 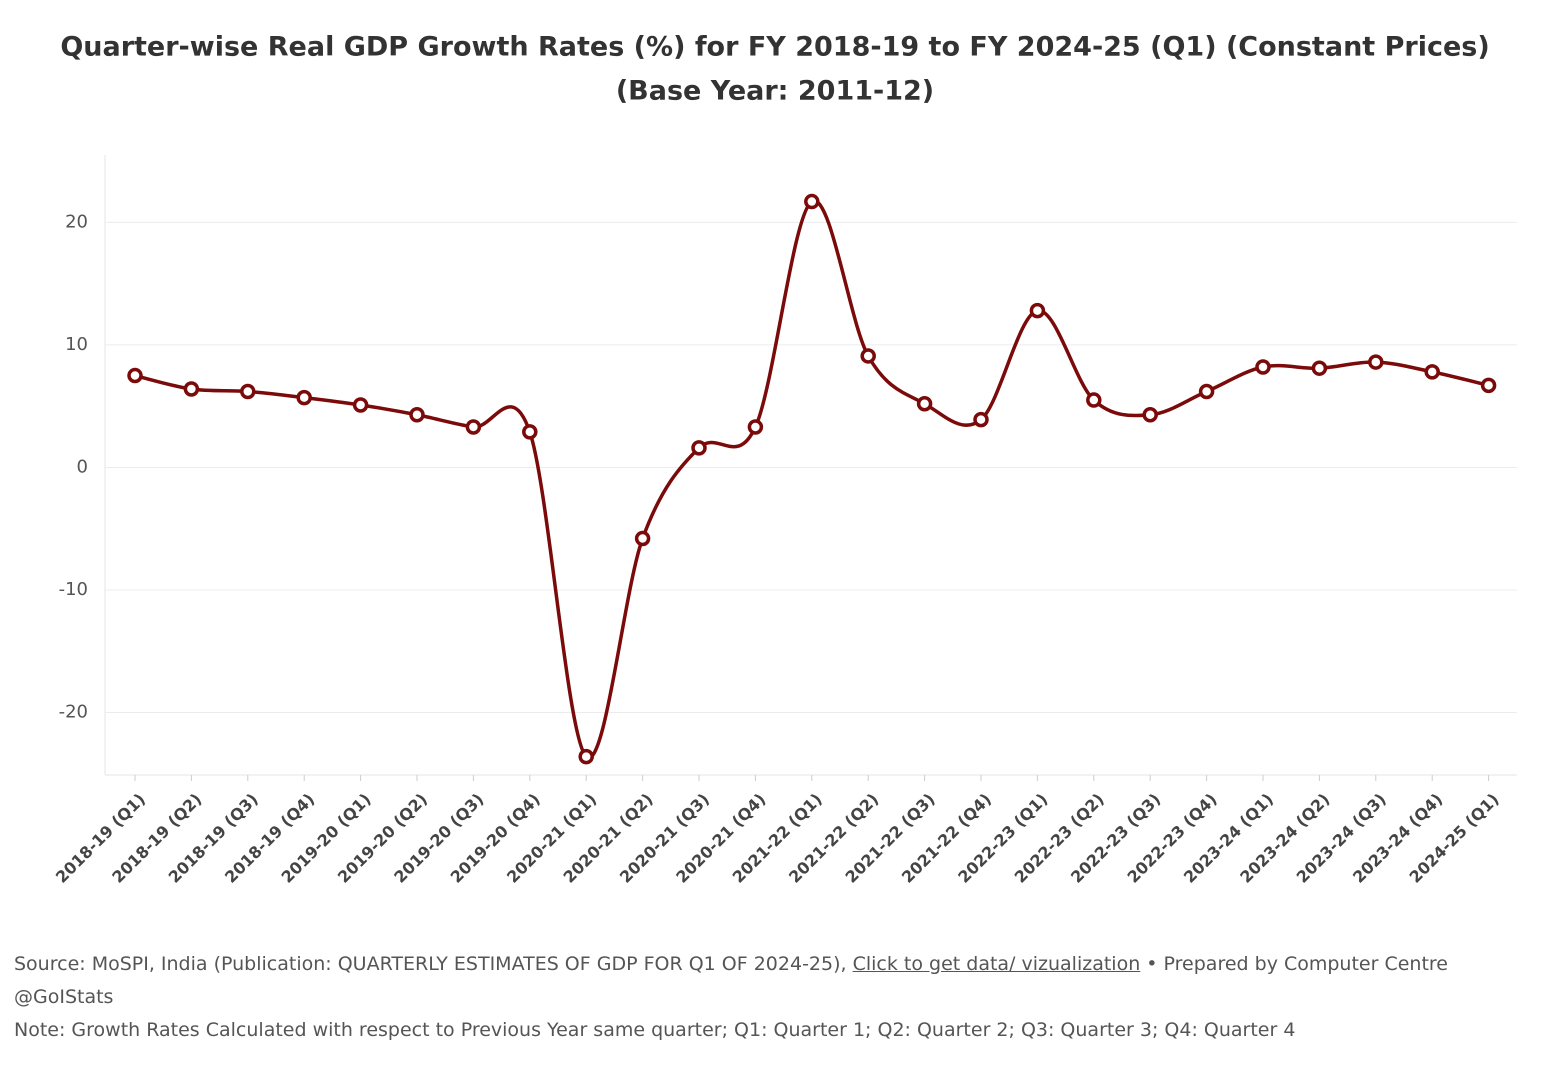 What do you see at coordinates (73, 712) in the screenshot?
I see `y-tick-label: -20` at bounding box center [73, 712].